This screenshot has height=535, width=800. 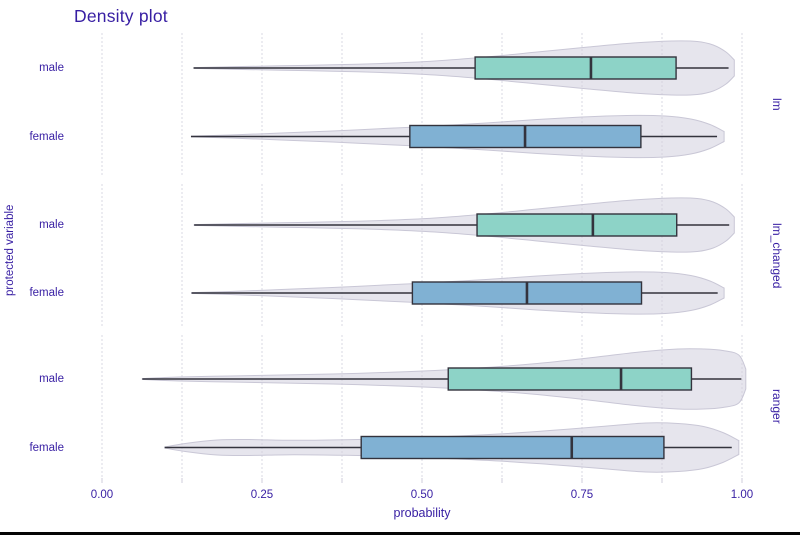 What do you see at coordinates (777, 255) in the screenshot?
I see `facet-label-lm-changed: lm_changed` at bounding box center [777, 255].